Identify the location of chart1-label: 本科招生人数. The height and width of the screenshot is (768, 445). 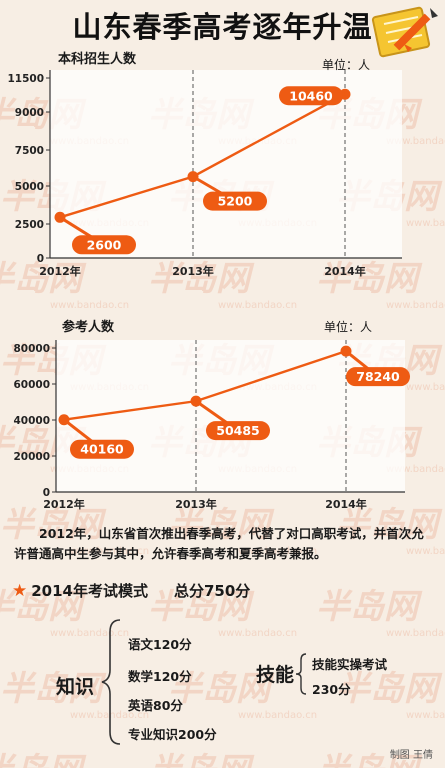
(97, 59).